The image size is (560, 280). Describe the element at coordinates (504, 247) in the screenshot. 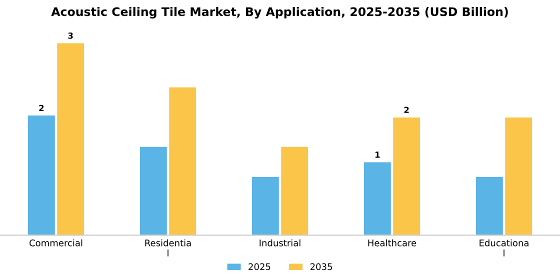

I see `x-tick-label: Educationa l` at that location.